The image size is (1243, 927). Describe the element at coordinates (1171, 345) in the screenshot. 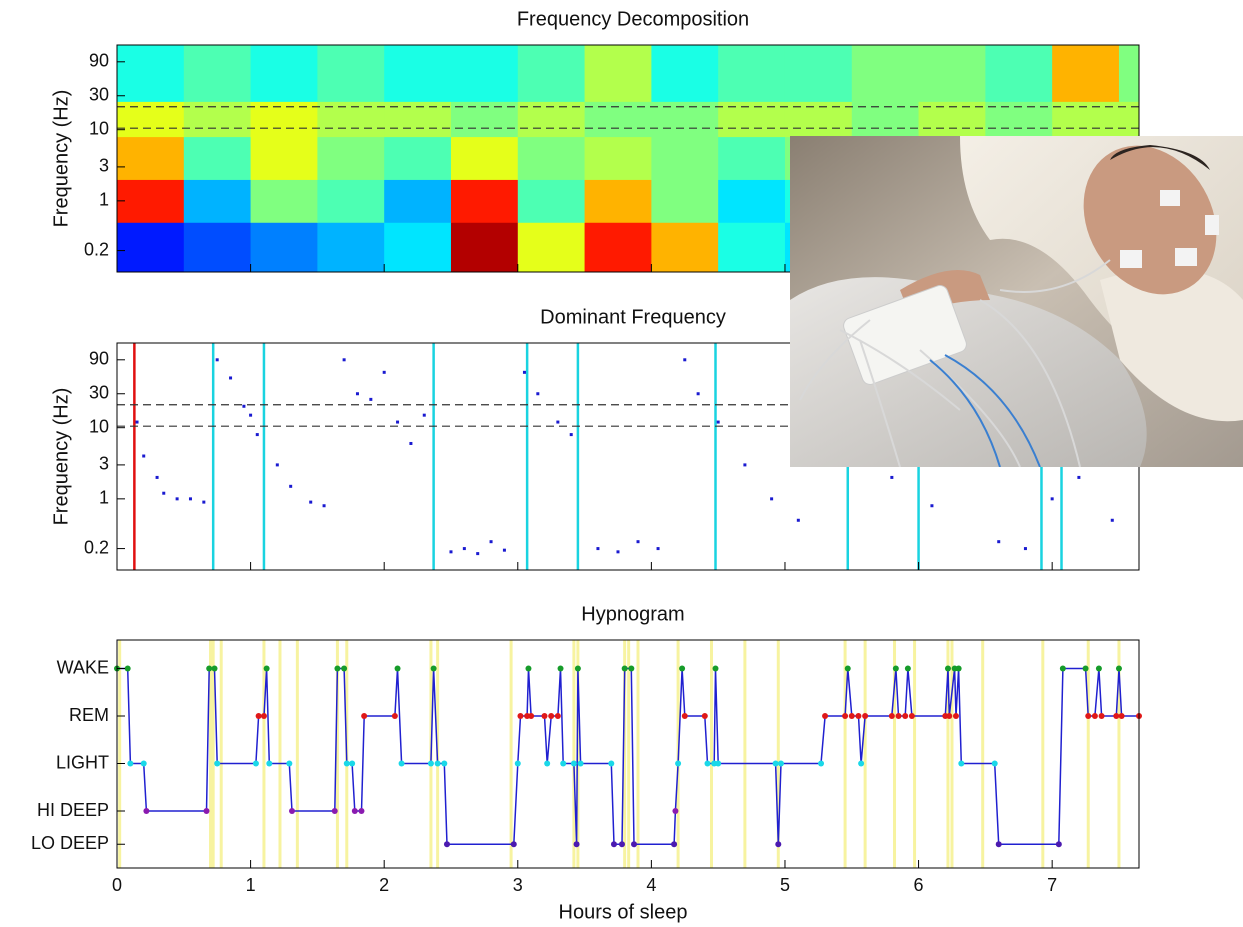

I see `pillow-front` at that location.